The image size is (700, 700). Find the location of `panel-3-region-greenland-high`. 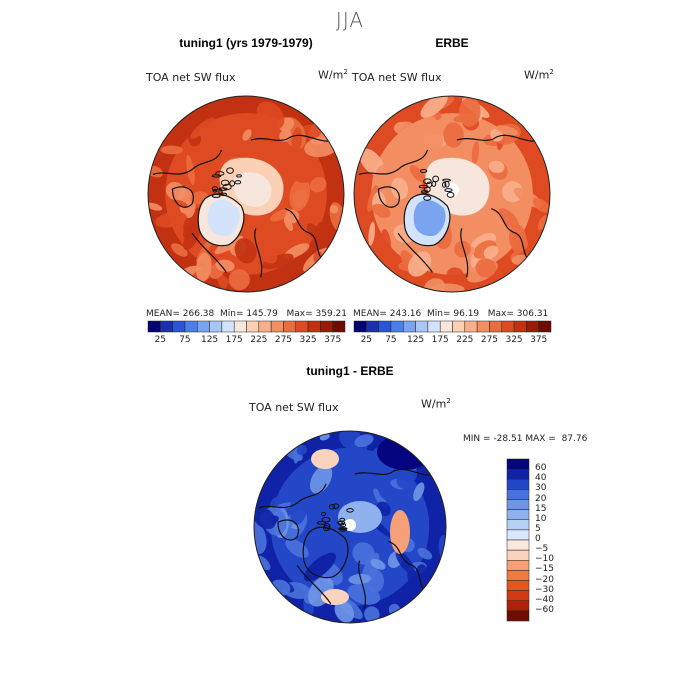

panel-3-region-greenland-high is located at coordinates (320, 567).